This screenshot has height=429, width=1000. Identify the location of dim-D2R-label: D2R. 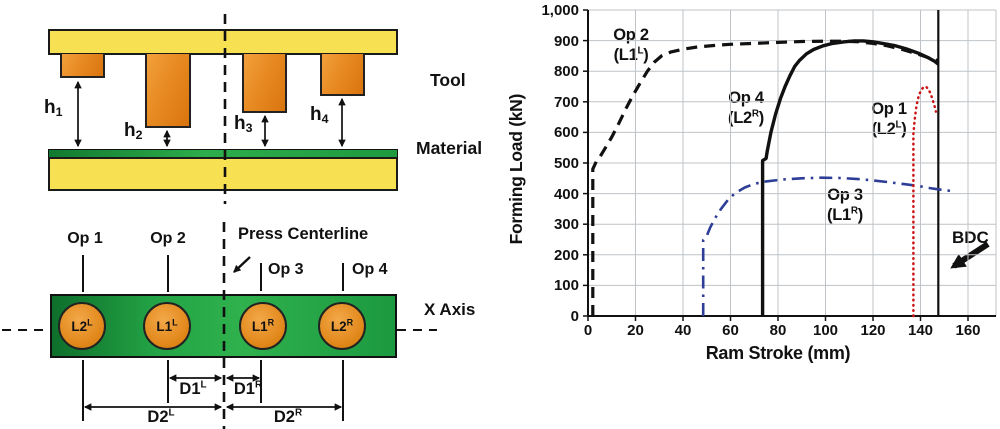
(288, 416).